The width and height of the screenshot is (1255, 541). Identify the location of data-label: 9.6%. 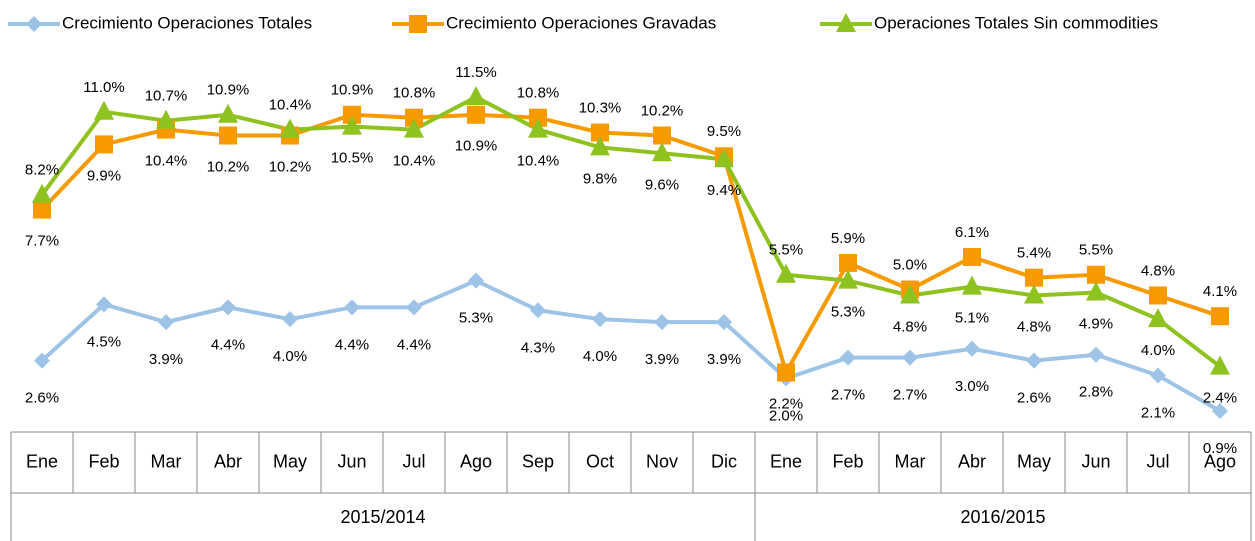
(662, 184).